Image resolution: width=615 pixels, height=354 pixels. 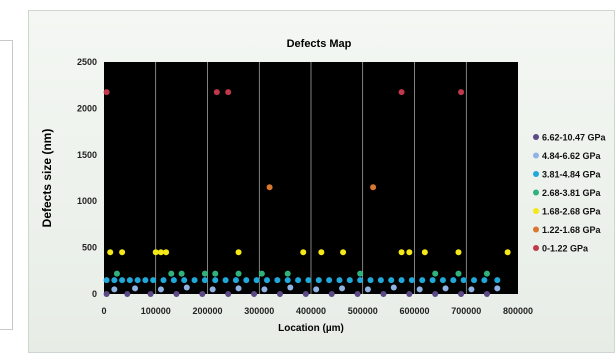 What do you see at coordinates (363, 311) in the screenshot?
I see `x-tick-label: 500000` at bounding box center [363, 311].